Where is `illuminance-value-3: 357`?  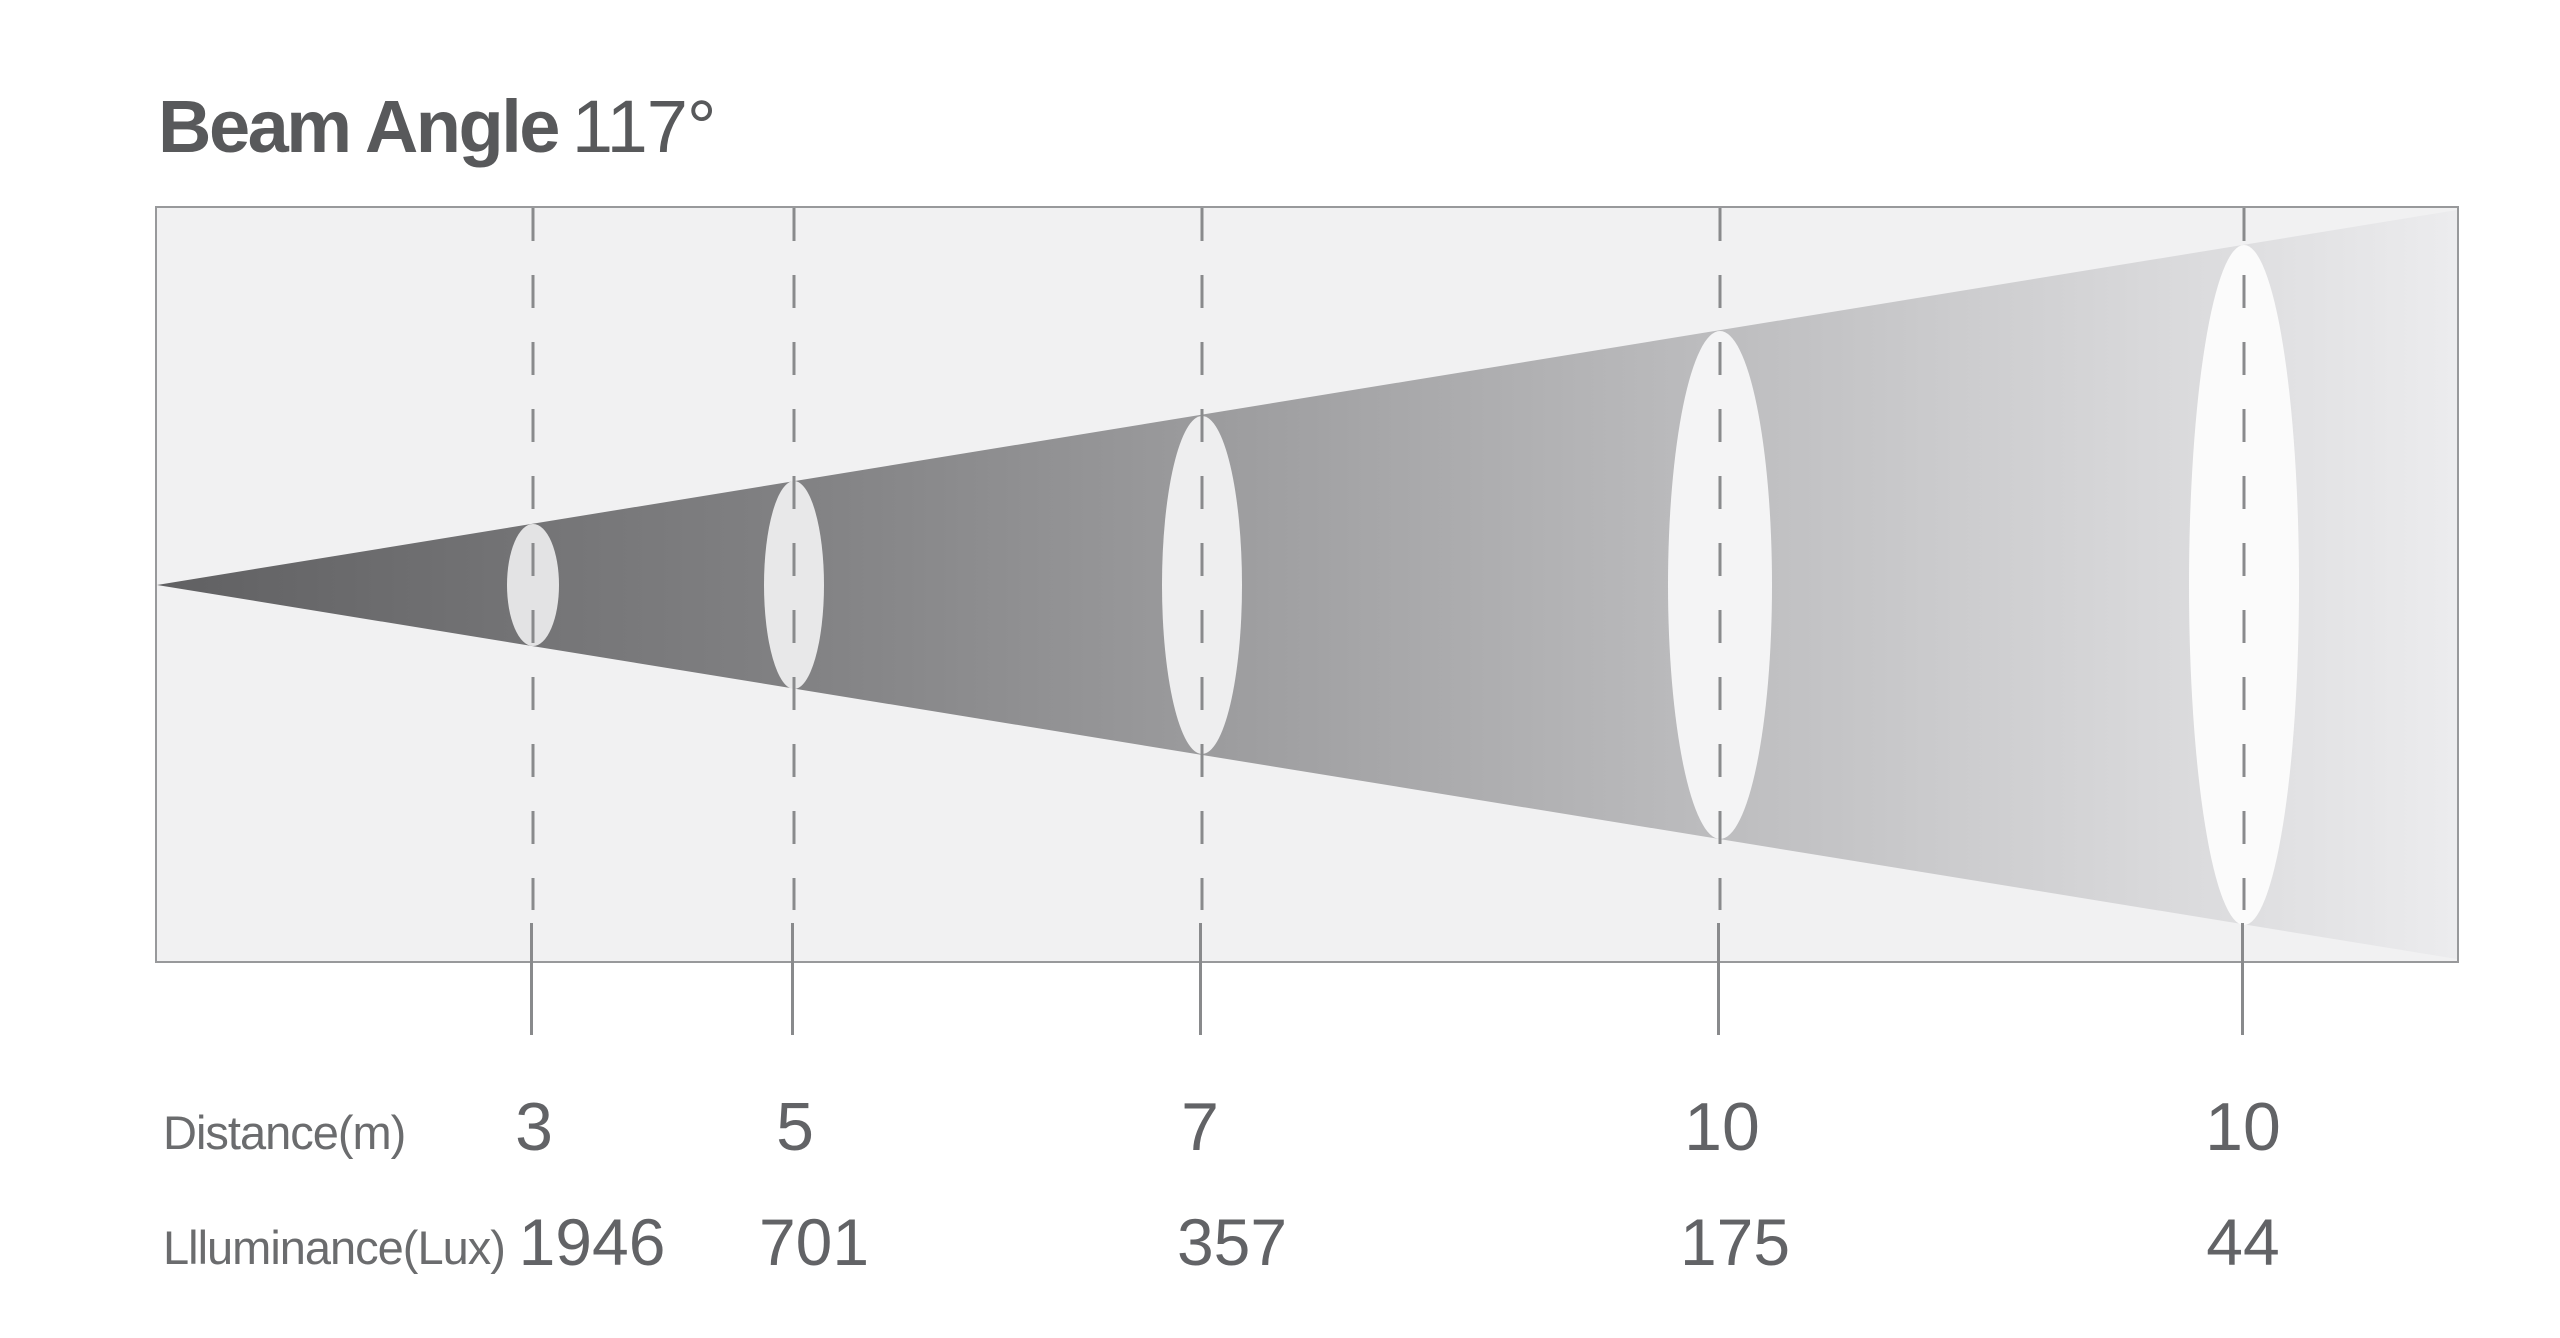 illuminance-value-3: 357 is located at coordinates (1232, 1242).